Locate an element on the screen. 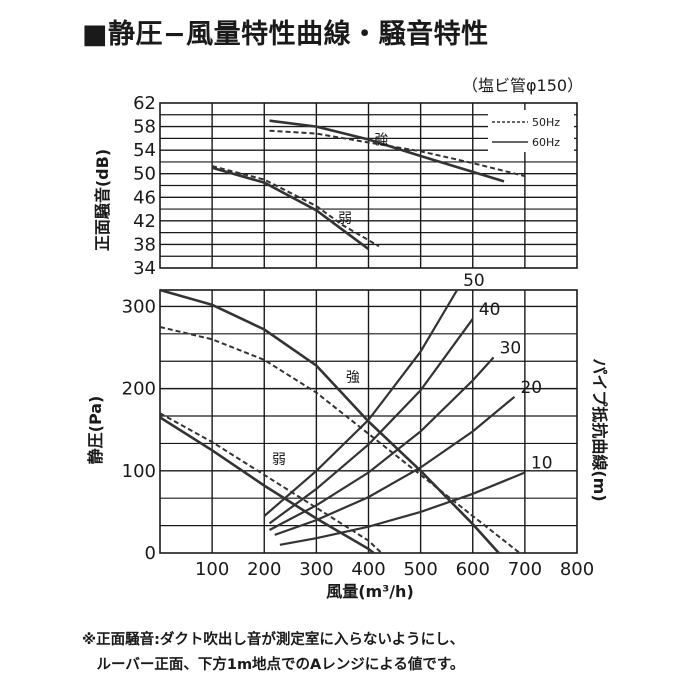  x-axis-label: 風量(m³/h) is located at coordinates (370, 591).